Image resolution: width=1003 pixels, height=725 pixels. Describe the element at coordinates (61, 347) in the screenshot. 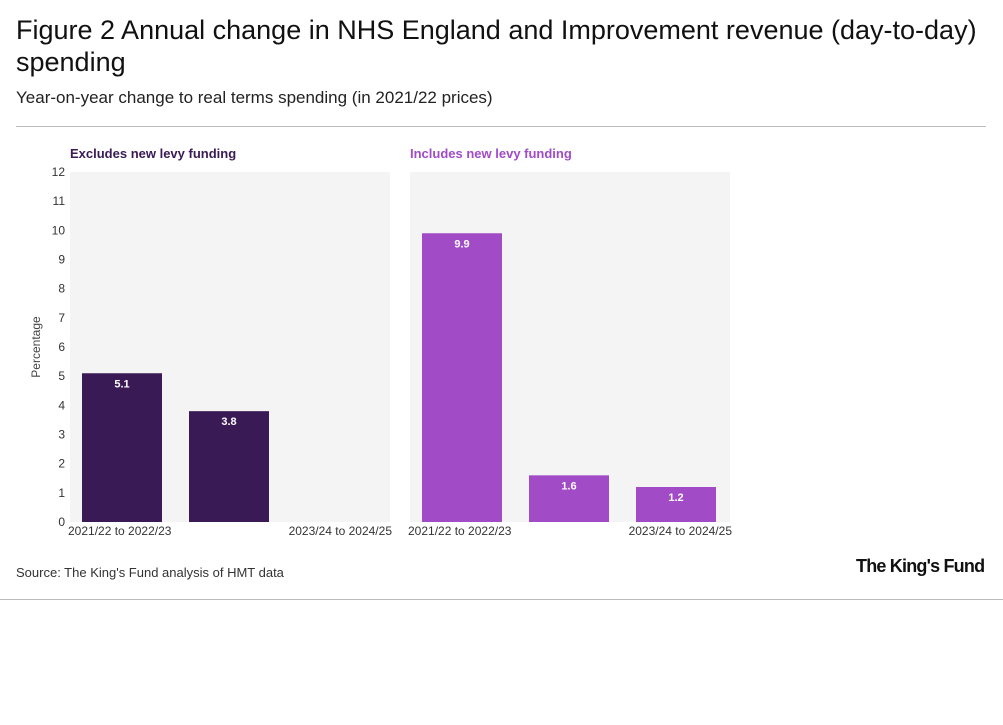

I see `y-tick-label: 6` at that location.